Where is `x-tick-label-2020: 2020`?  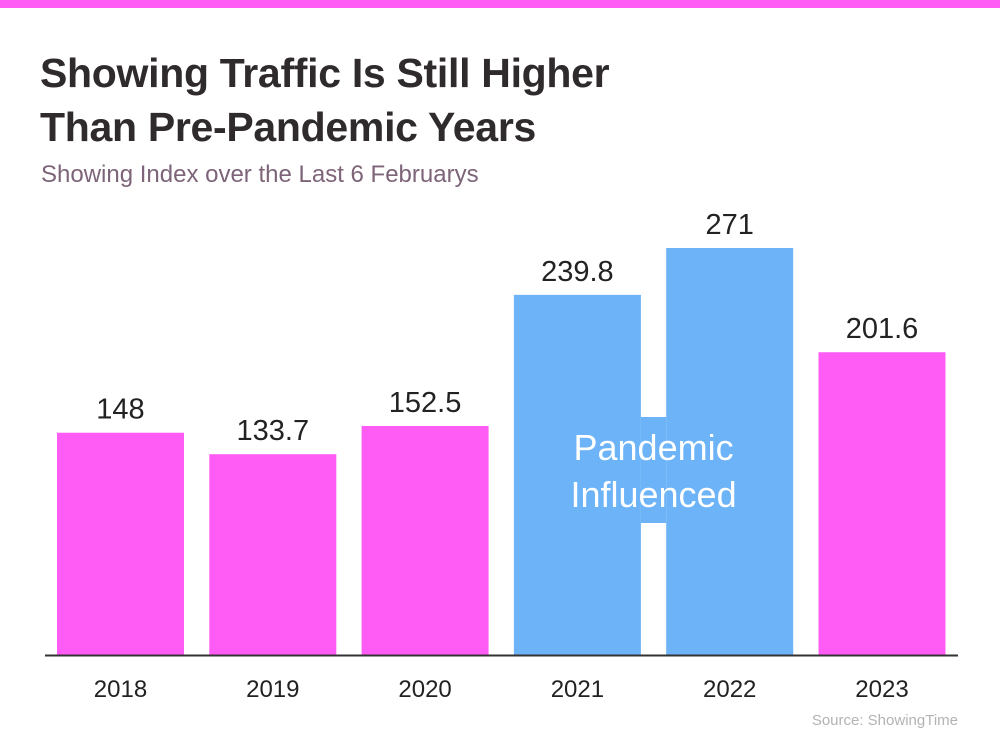 x-tick-label-2020: 2020 is located at coordinates (424, 689).